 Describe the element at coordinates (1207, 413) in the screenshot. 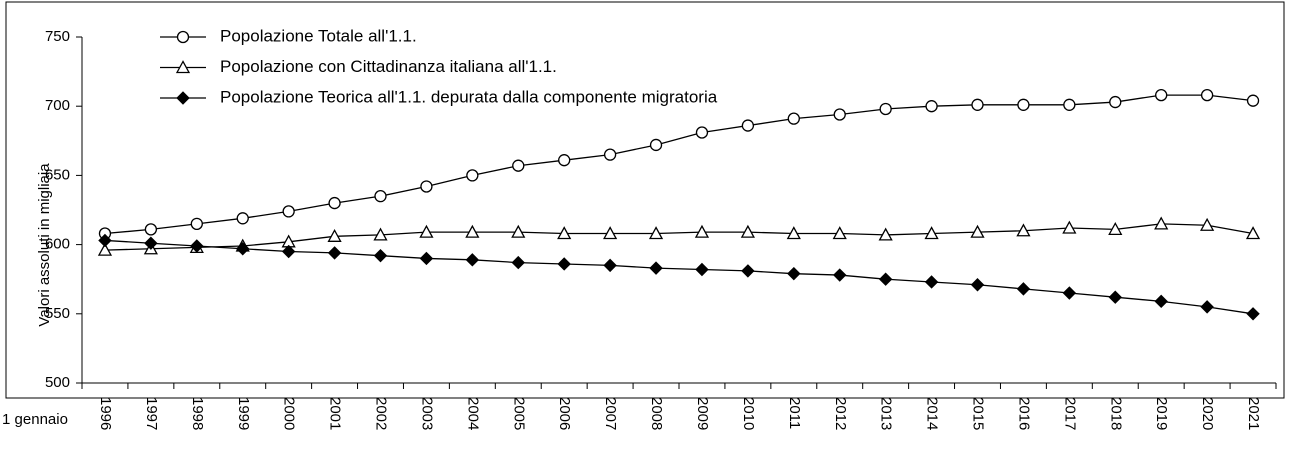

I see `x-tick-label: 2020` at that location.